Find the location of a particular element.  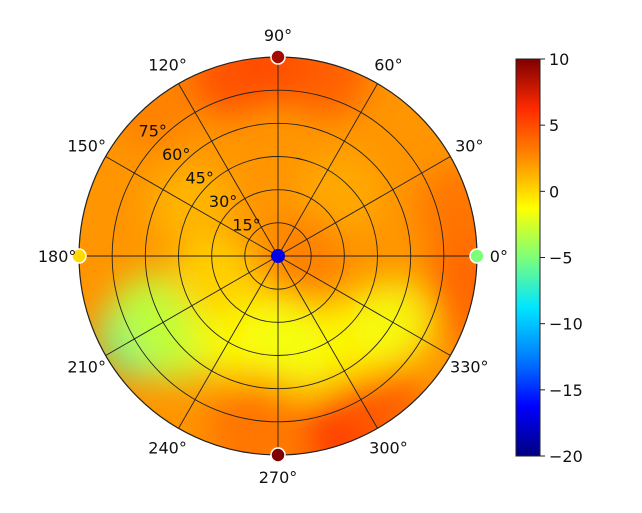

colorbar-tick-label: −10 is located at coordinates (566, 324).